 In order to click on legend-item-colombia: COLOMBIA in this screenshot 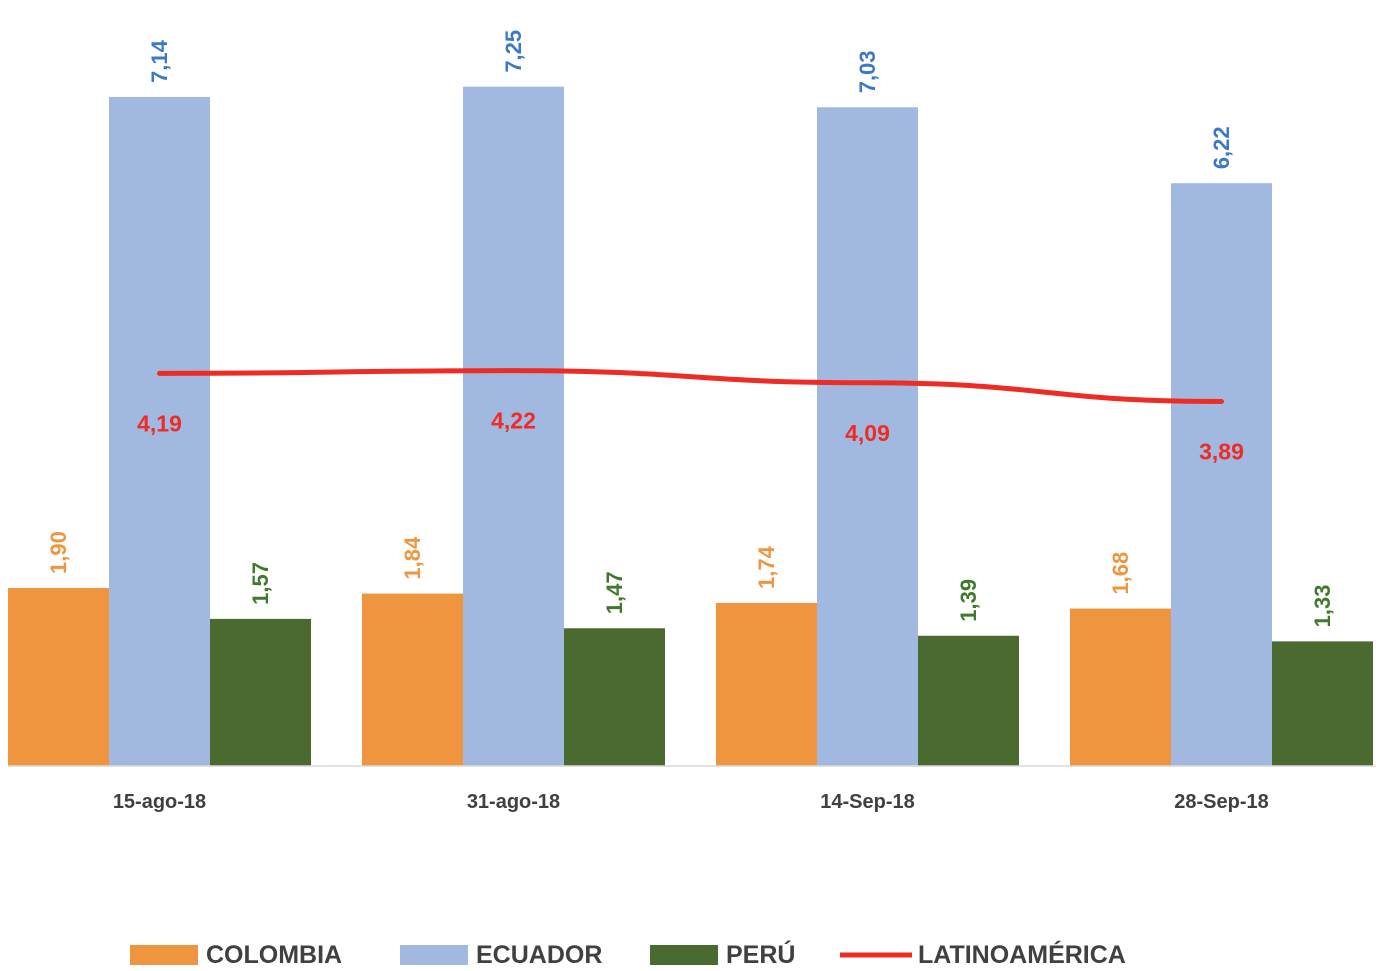, I will do `click(236, 955)`.